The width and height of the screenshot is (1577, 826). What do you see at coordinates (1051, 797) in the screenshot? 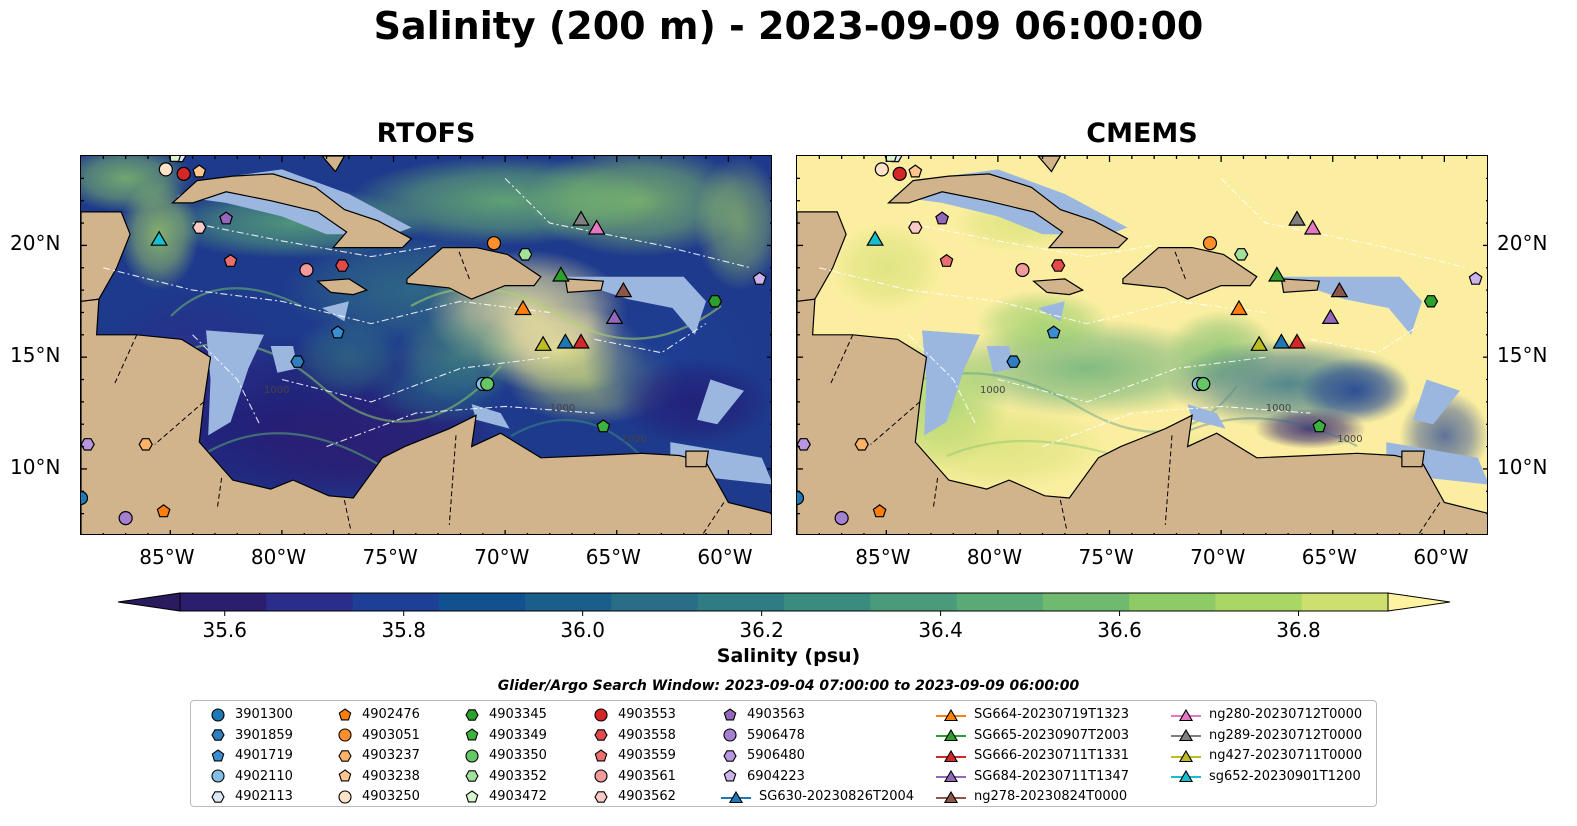
I see `legend-label: ng278-20230824T0000` at bounding box center [1051, 797].